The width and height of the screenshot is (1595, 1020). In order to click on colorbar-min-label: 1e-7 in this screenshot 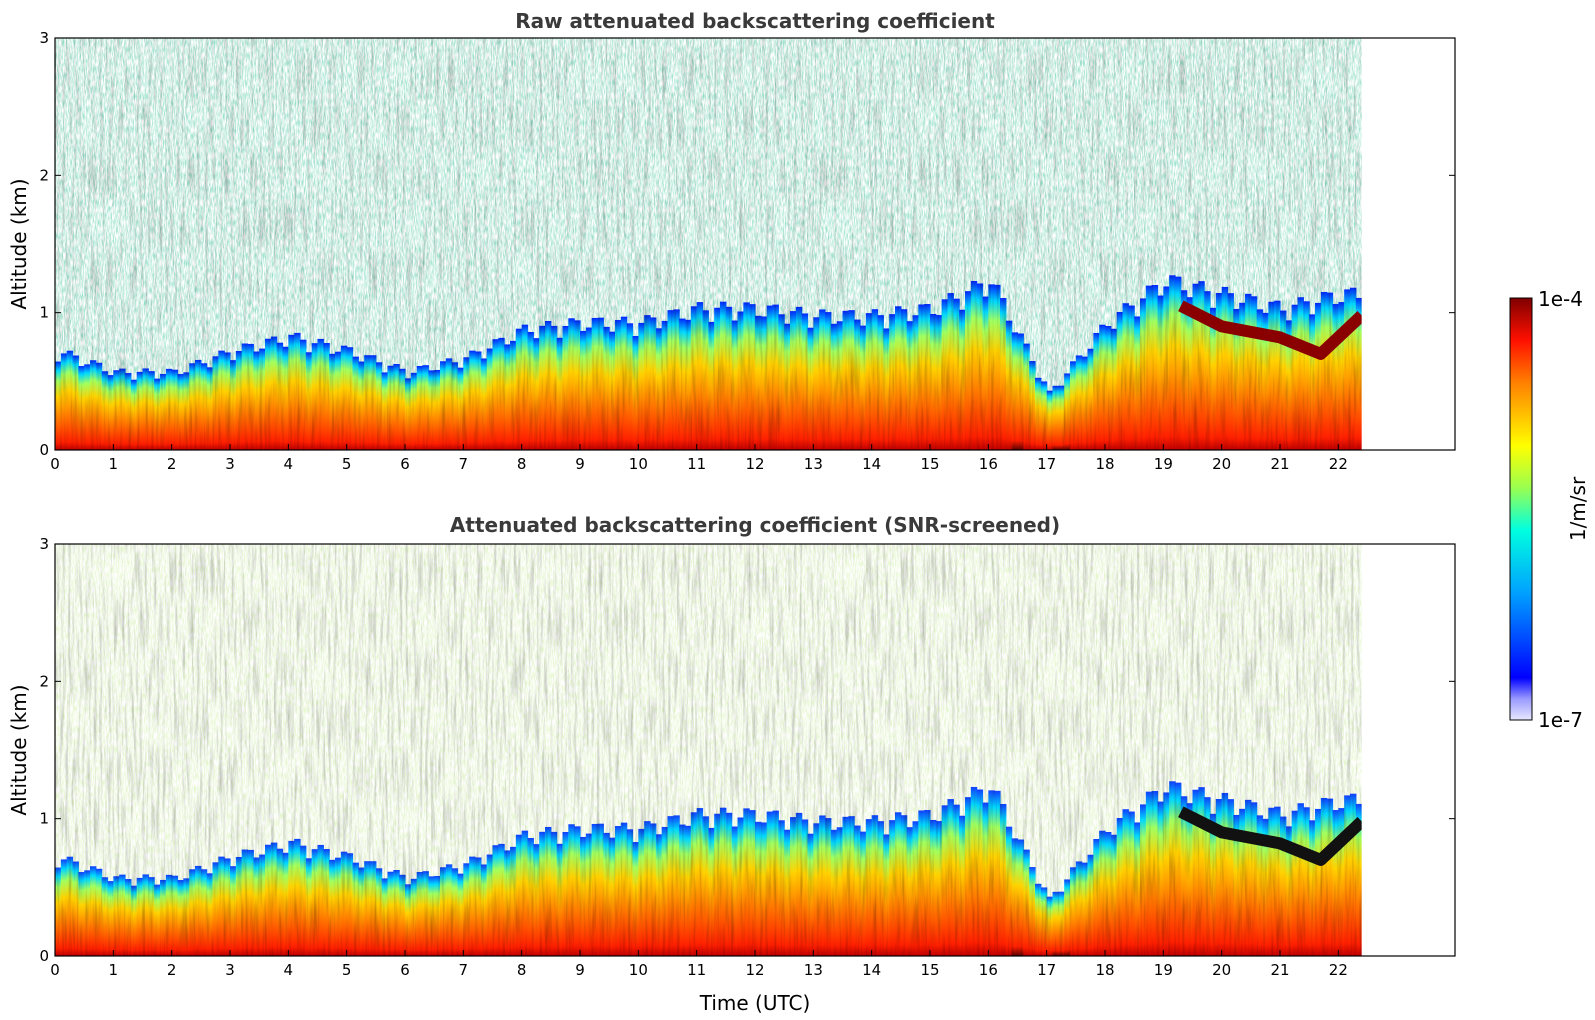, I will do `click(1560, 720)`.